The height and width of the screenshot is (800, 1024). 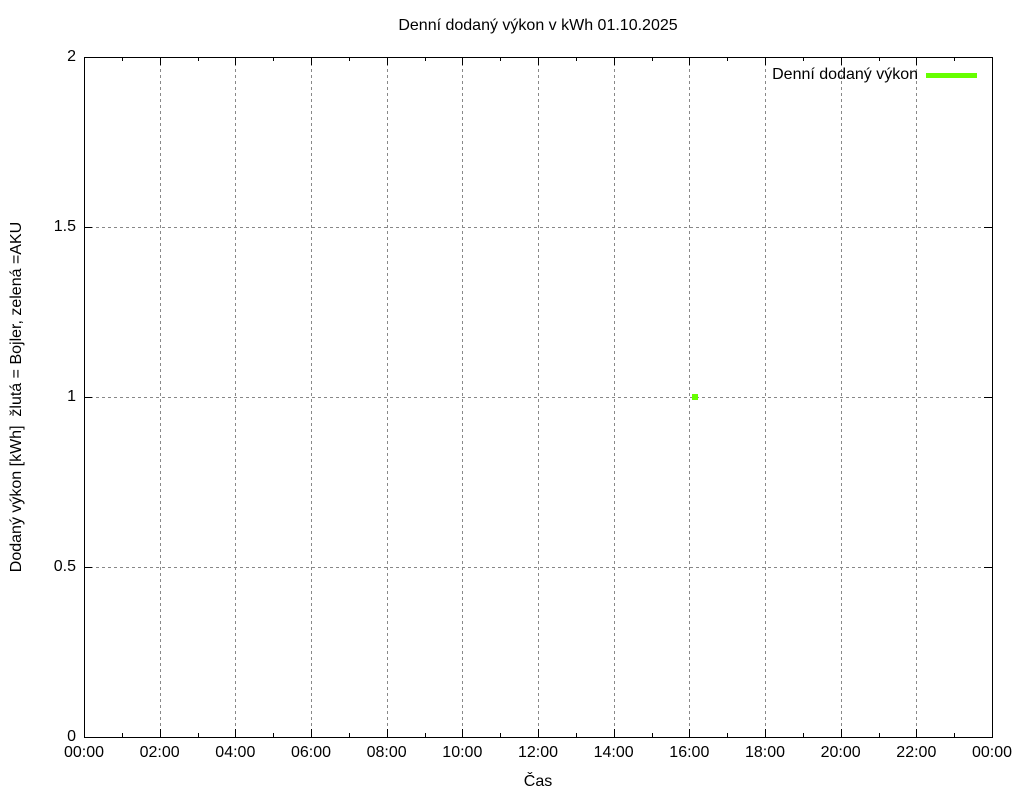 I want to click on y-tick-label: 0.5, so click(x=64, y=566).